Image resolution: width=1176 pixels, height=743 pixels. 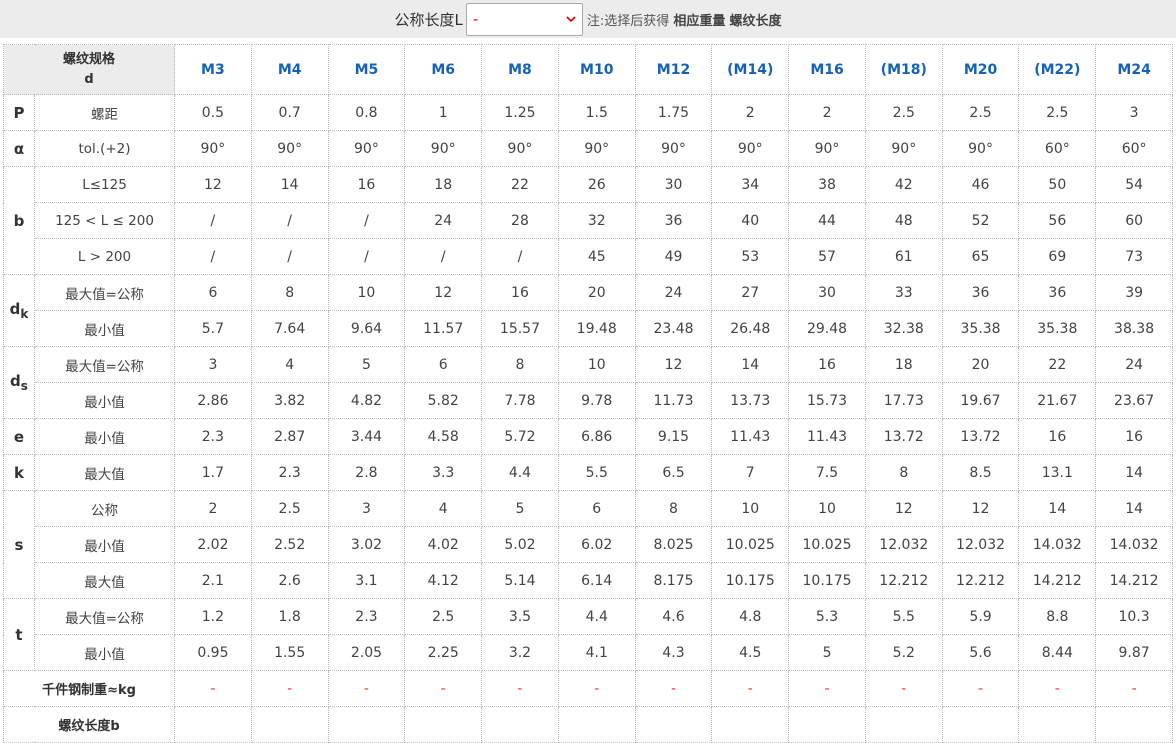 I want to click on value-cell: 5.2, so click(x=903, y=652).